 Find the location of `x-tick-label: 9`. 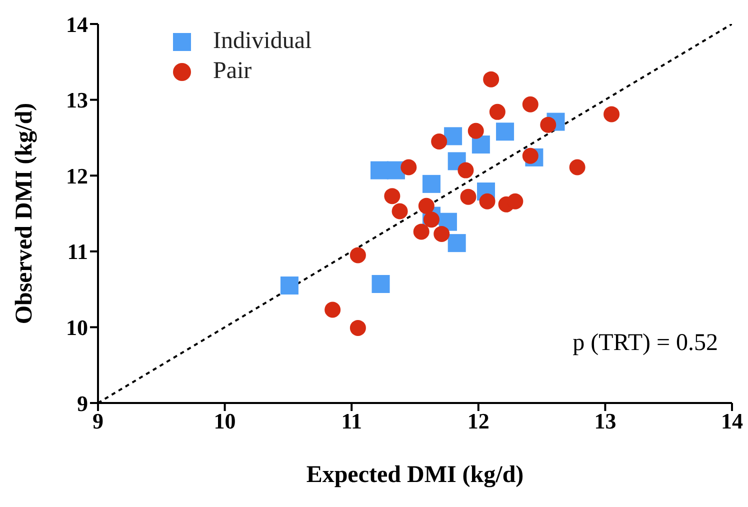

x-tick-label: 9 is located at coordinates (98, 421).